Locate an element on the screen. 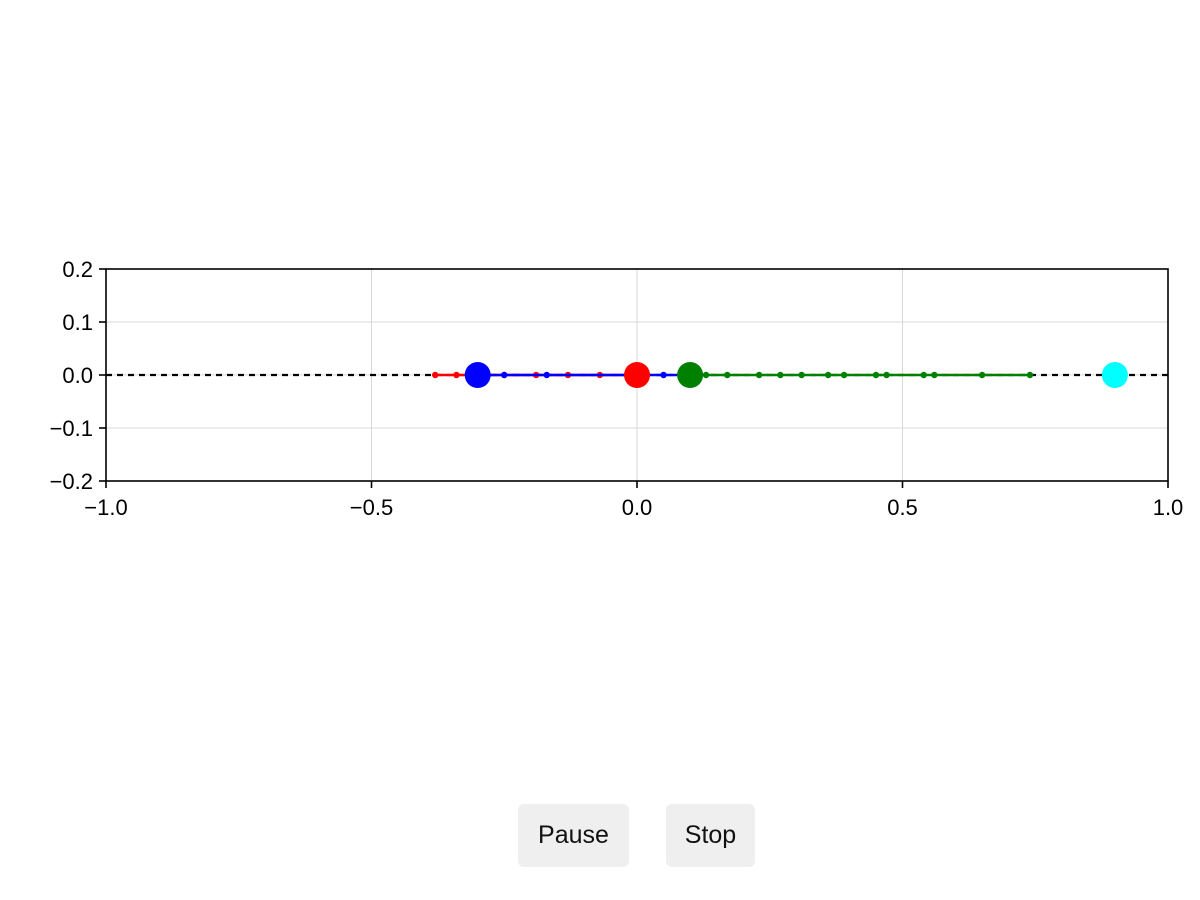 Image resolution: width=1200 pixels, height=900 pixels. y-tick-label-2: 0.0 is located at coordinates (77, 375).